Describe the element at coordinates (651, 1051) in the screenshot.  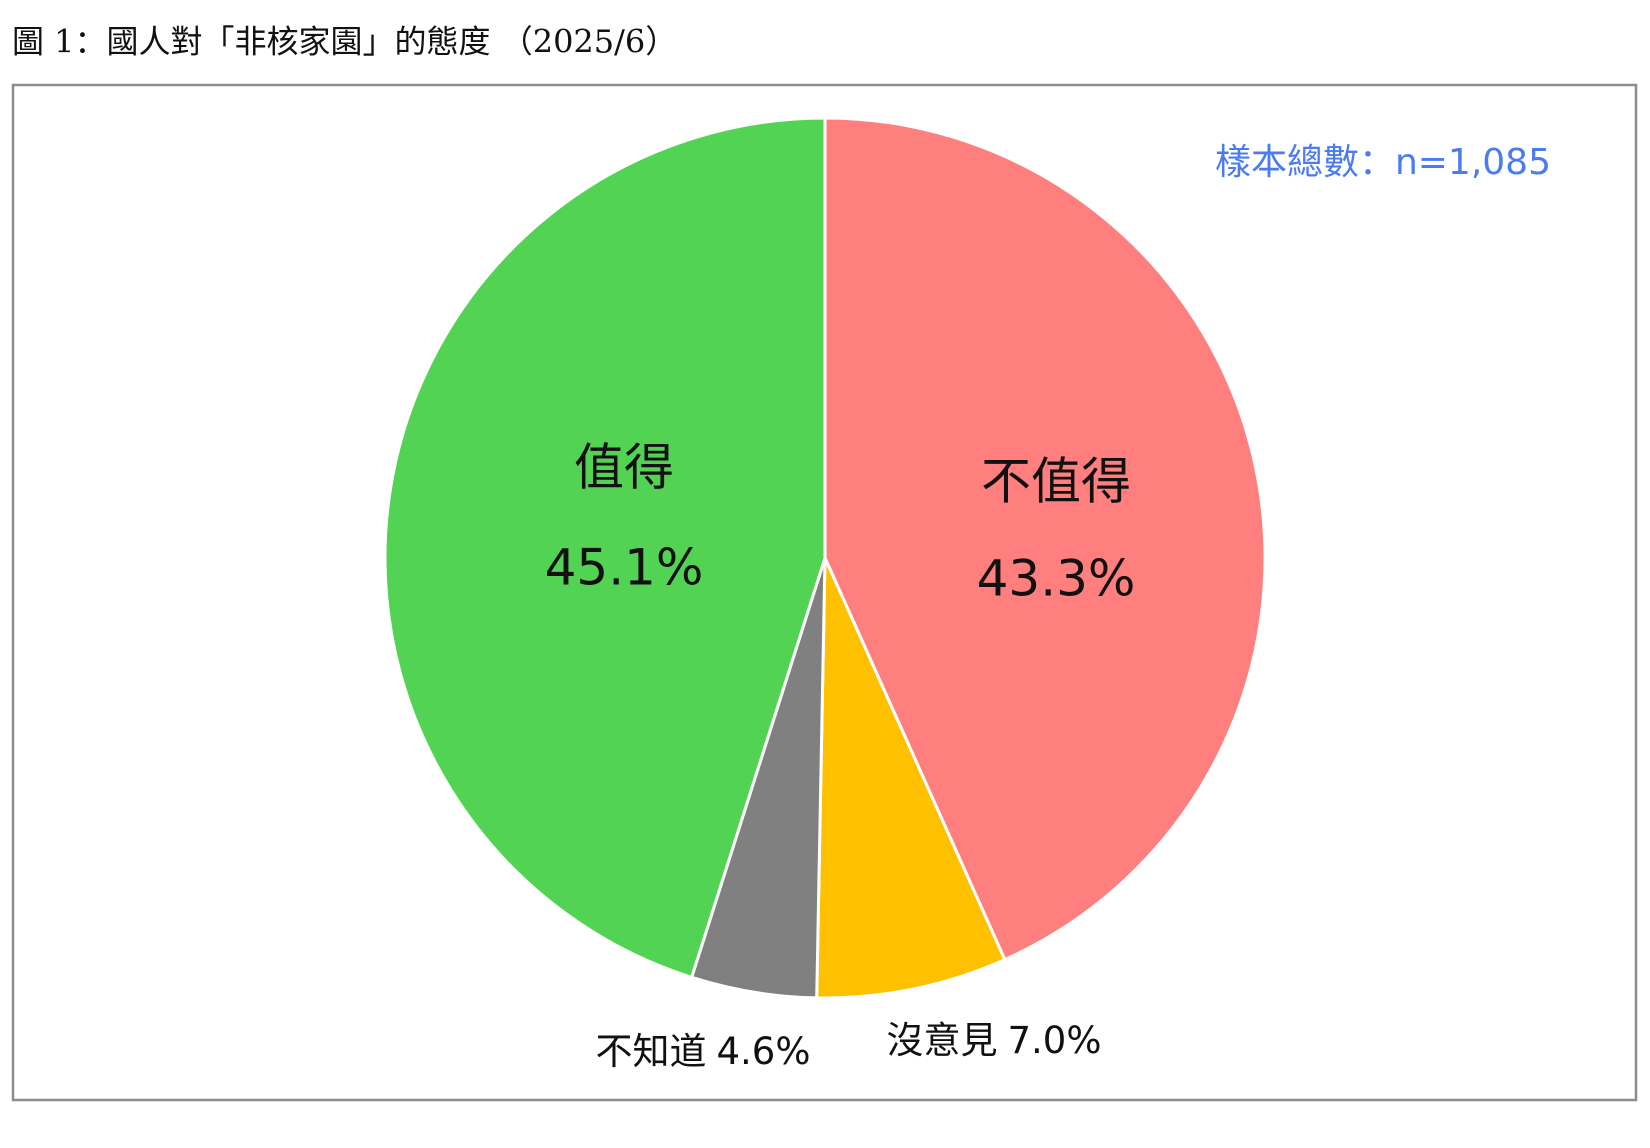
I see `slice-label: 不知道` at that location.